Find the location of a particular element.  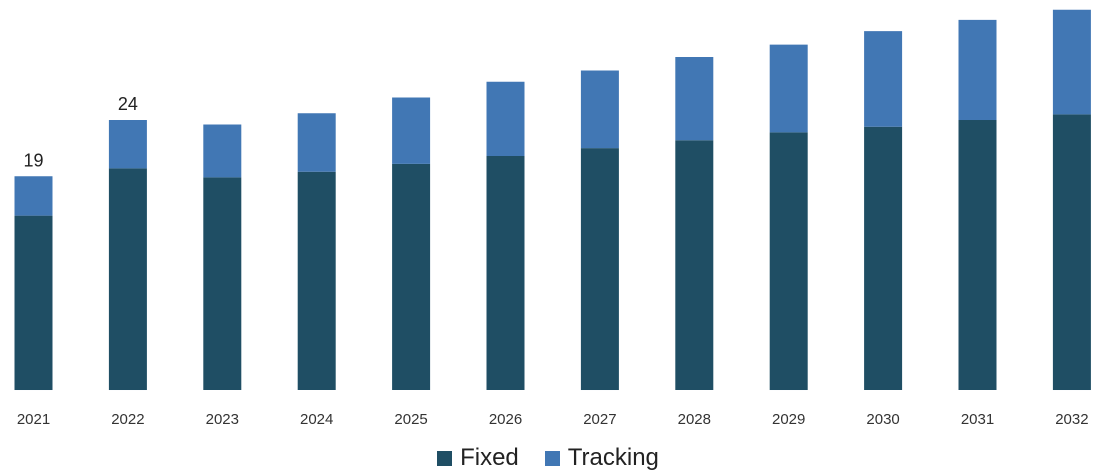

bar-tracking-2021 is located at coordinates (33, 196).